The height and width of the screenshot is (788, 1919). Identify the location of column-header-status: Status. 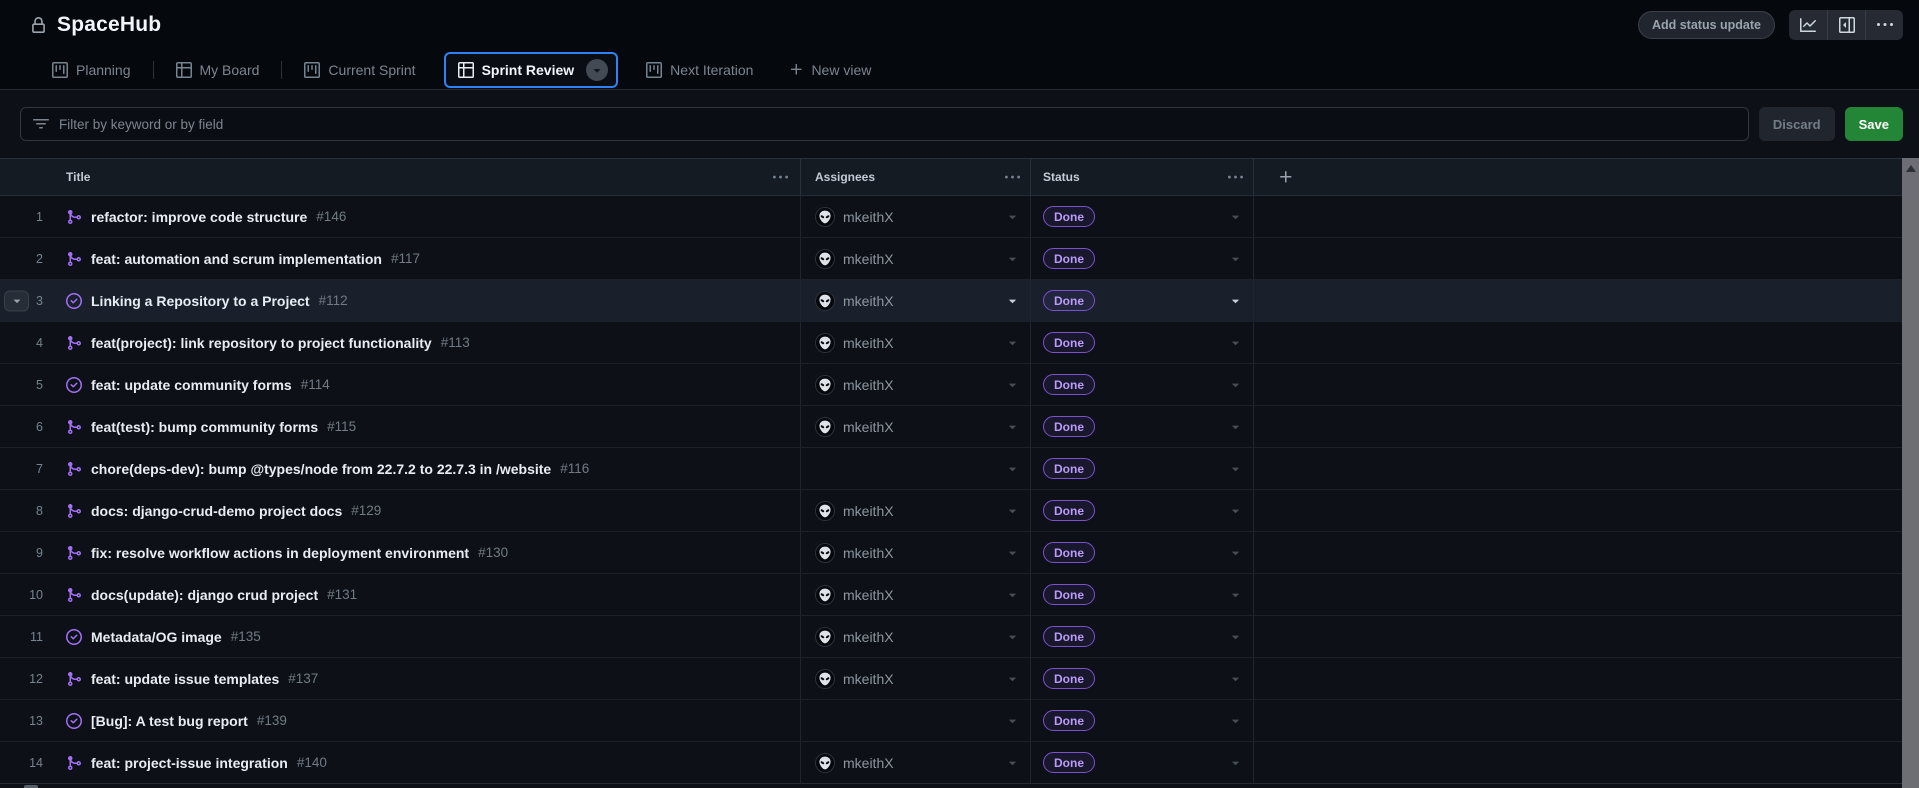
(1141, 177).